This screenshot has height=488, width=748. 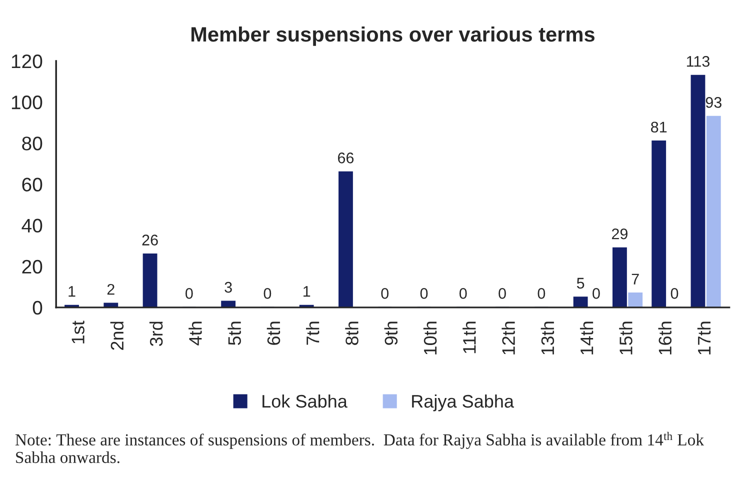 What do you see at coordinates (659, 127) in the screenshot?
I see `data-label: 81` at bounding box center [659, 127].